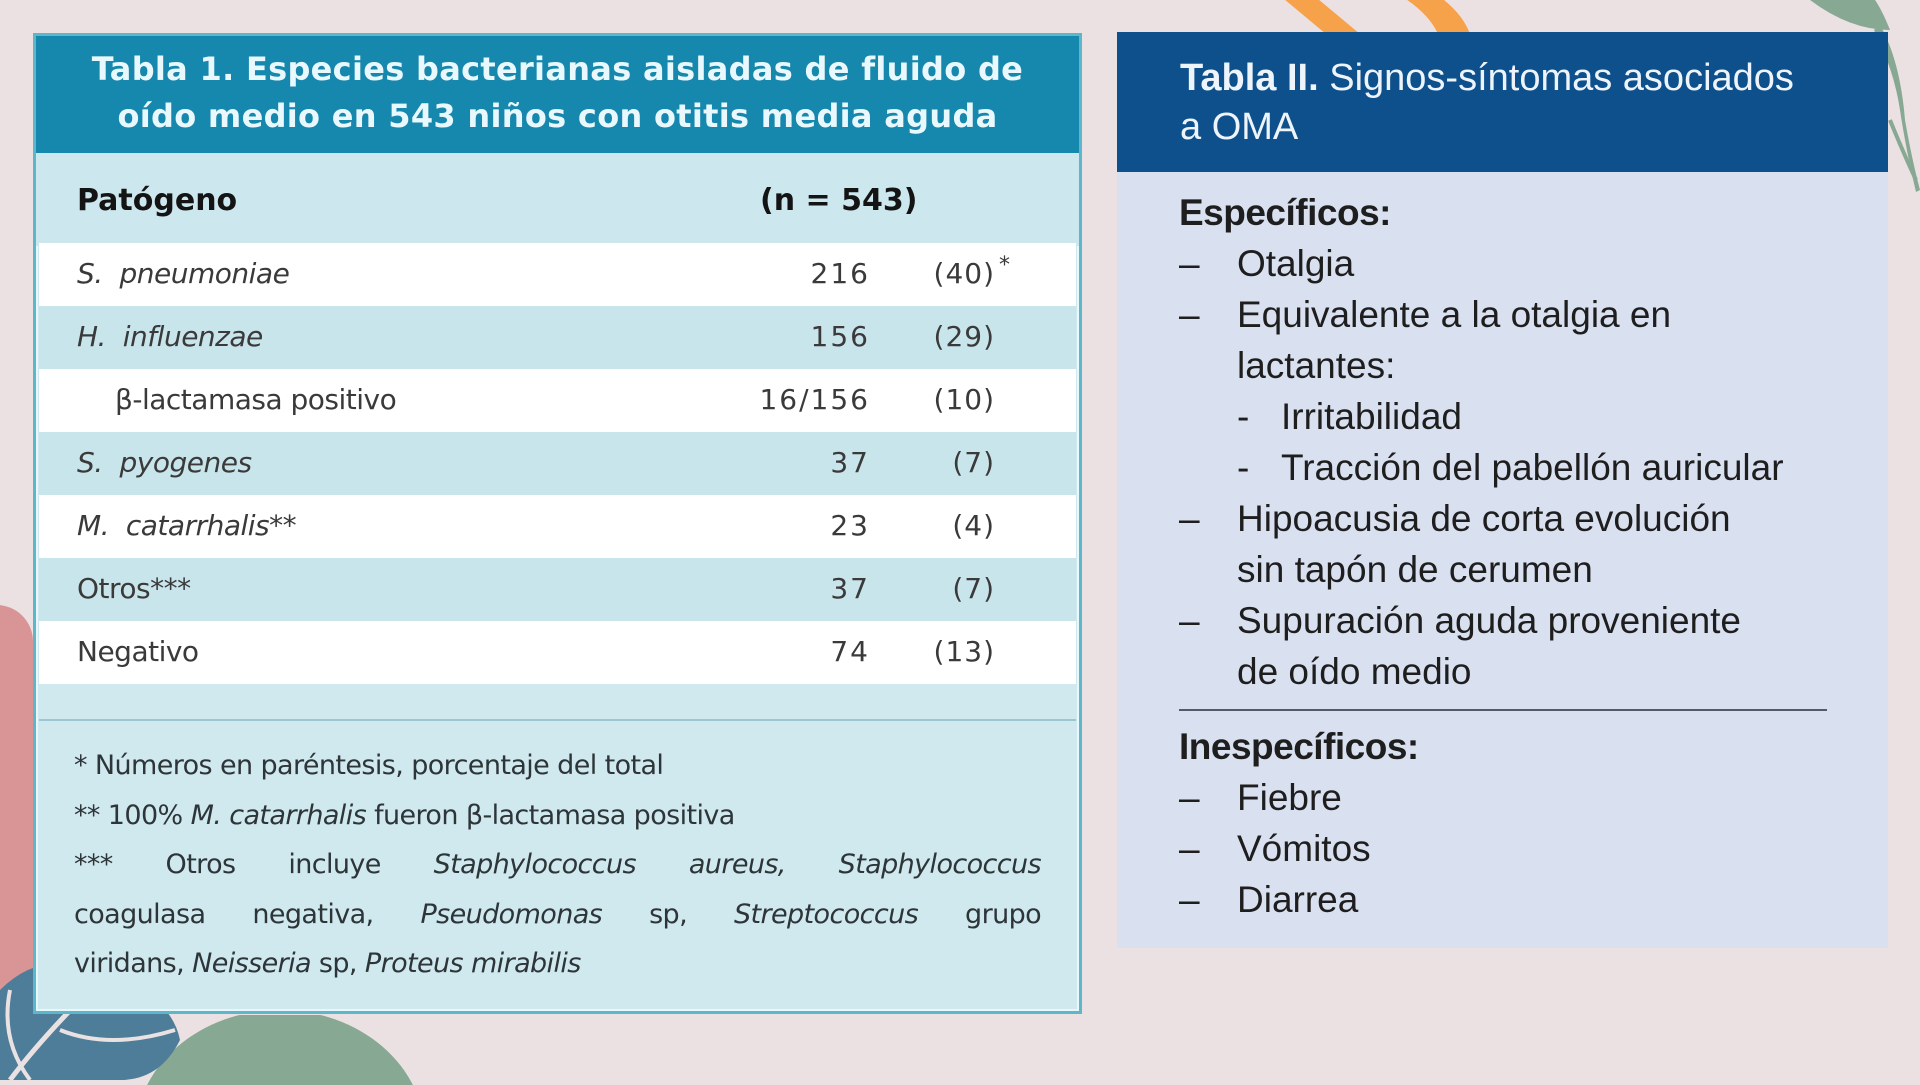 The image size is (1920, 1085). What do you see at coordinates (1296, 263) in the screenshot?
I see `list-item-text: Otalgia` at bounding box center [1296, 263].